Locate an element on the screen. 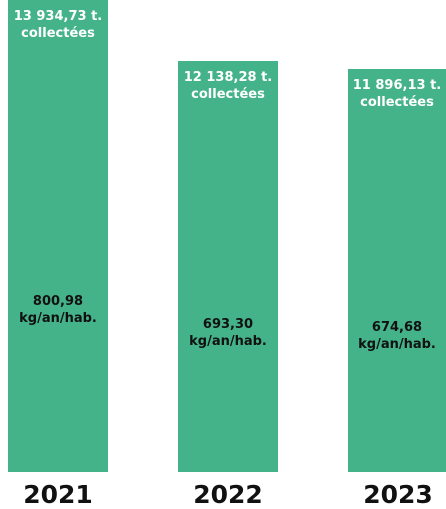 Image resolution: width=446 pixels, height=509 pixels. per-capita-label: 693,30 kg/an/hab. is located at coordinates (228, 332).